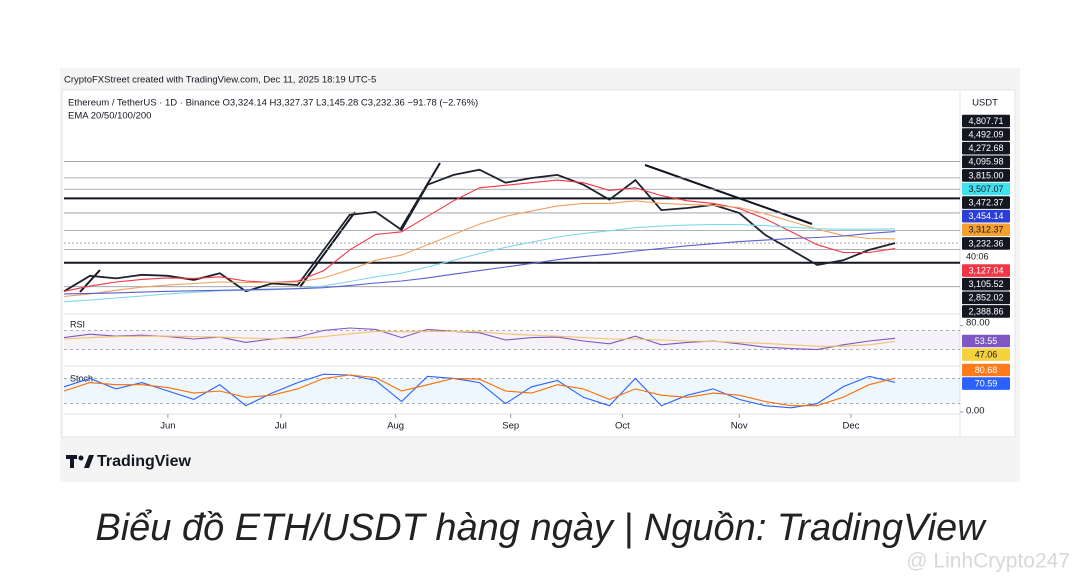  Describe the element at coordinates (81, 378) in the screenshot. I see `stoch-title: Stoch` at that location.